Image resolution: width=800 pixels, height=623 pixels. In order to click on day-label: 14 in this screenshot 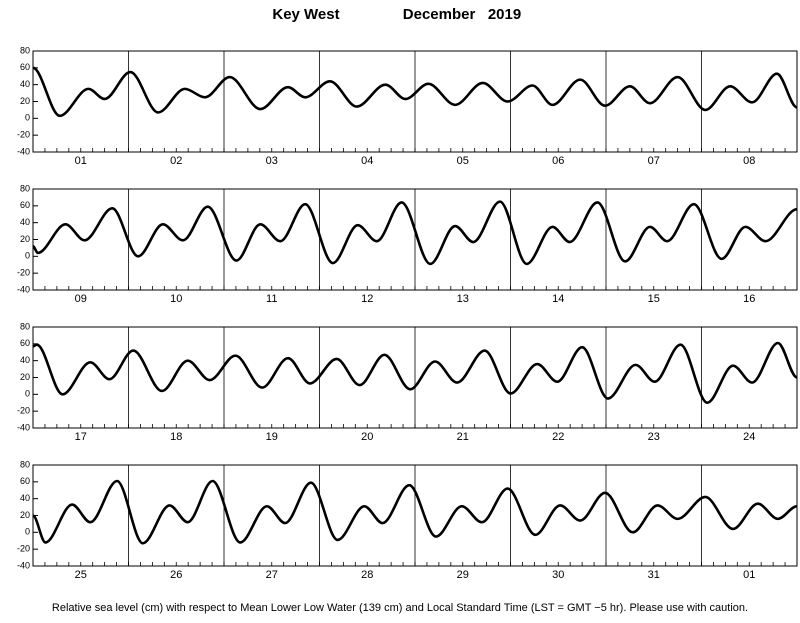, I will do `click(558, 299)`.